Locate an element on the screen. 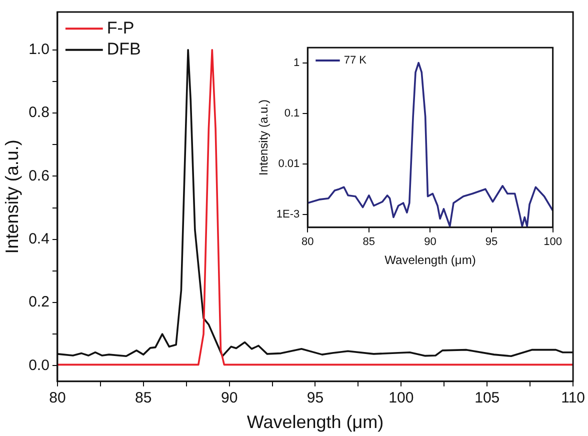 The width and height of the screenshot is (588, 436). y-tick-label: 0.2 is located at coordinates (39, 302).